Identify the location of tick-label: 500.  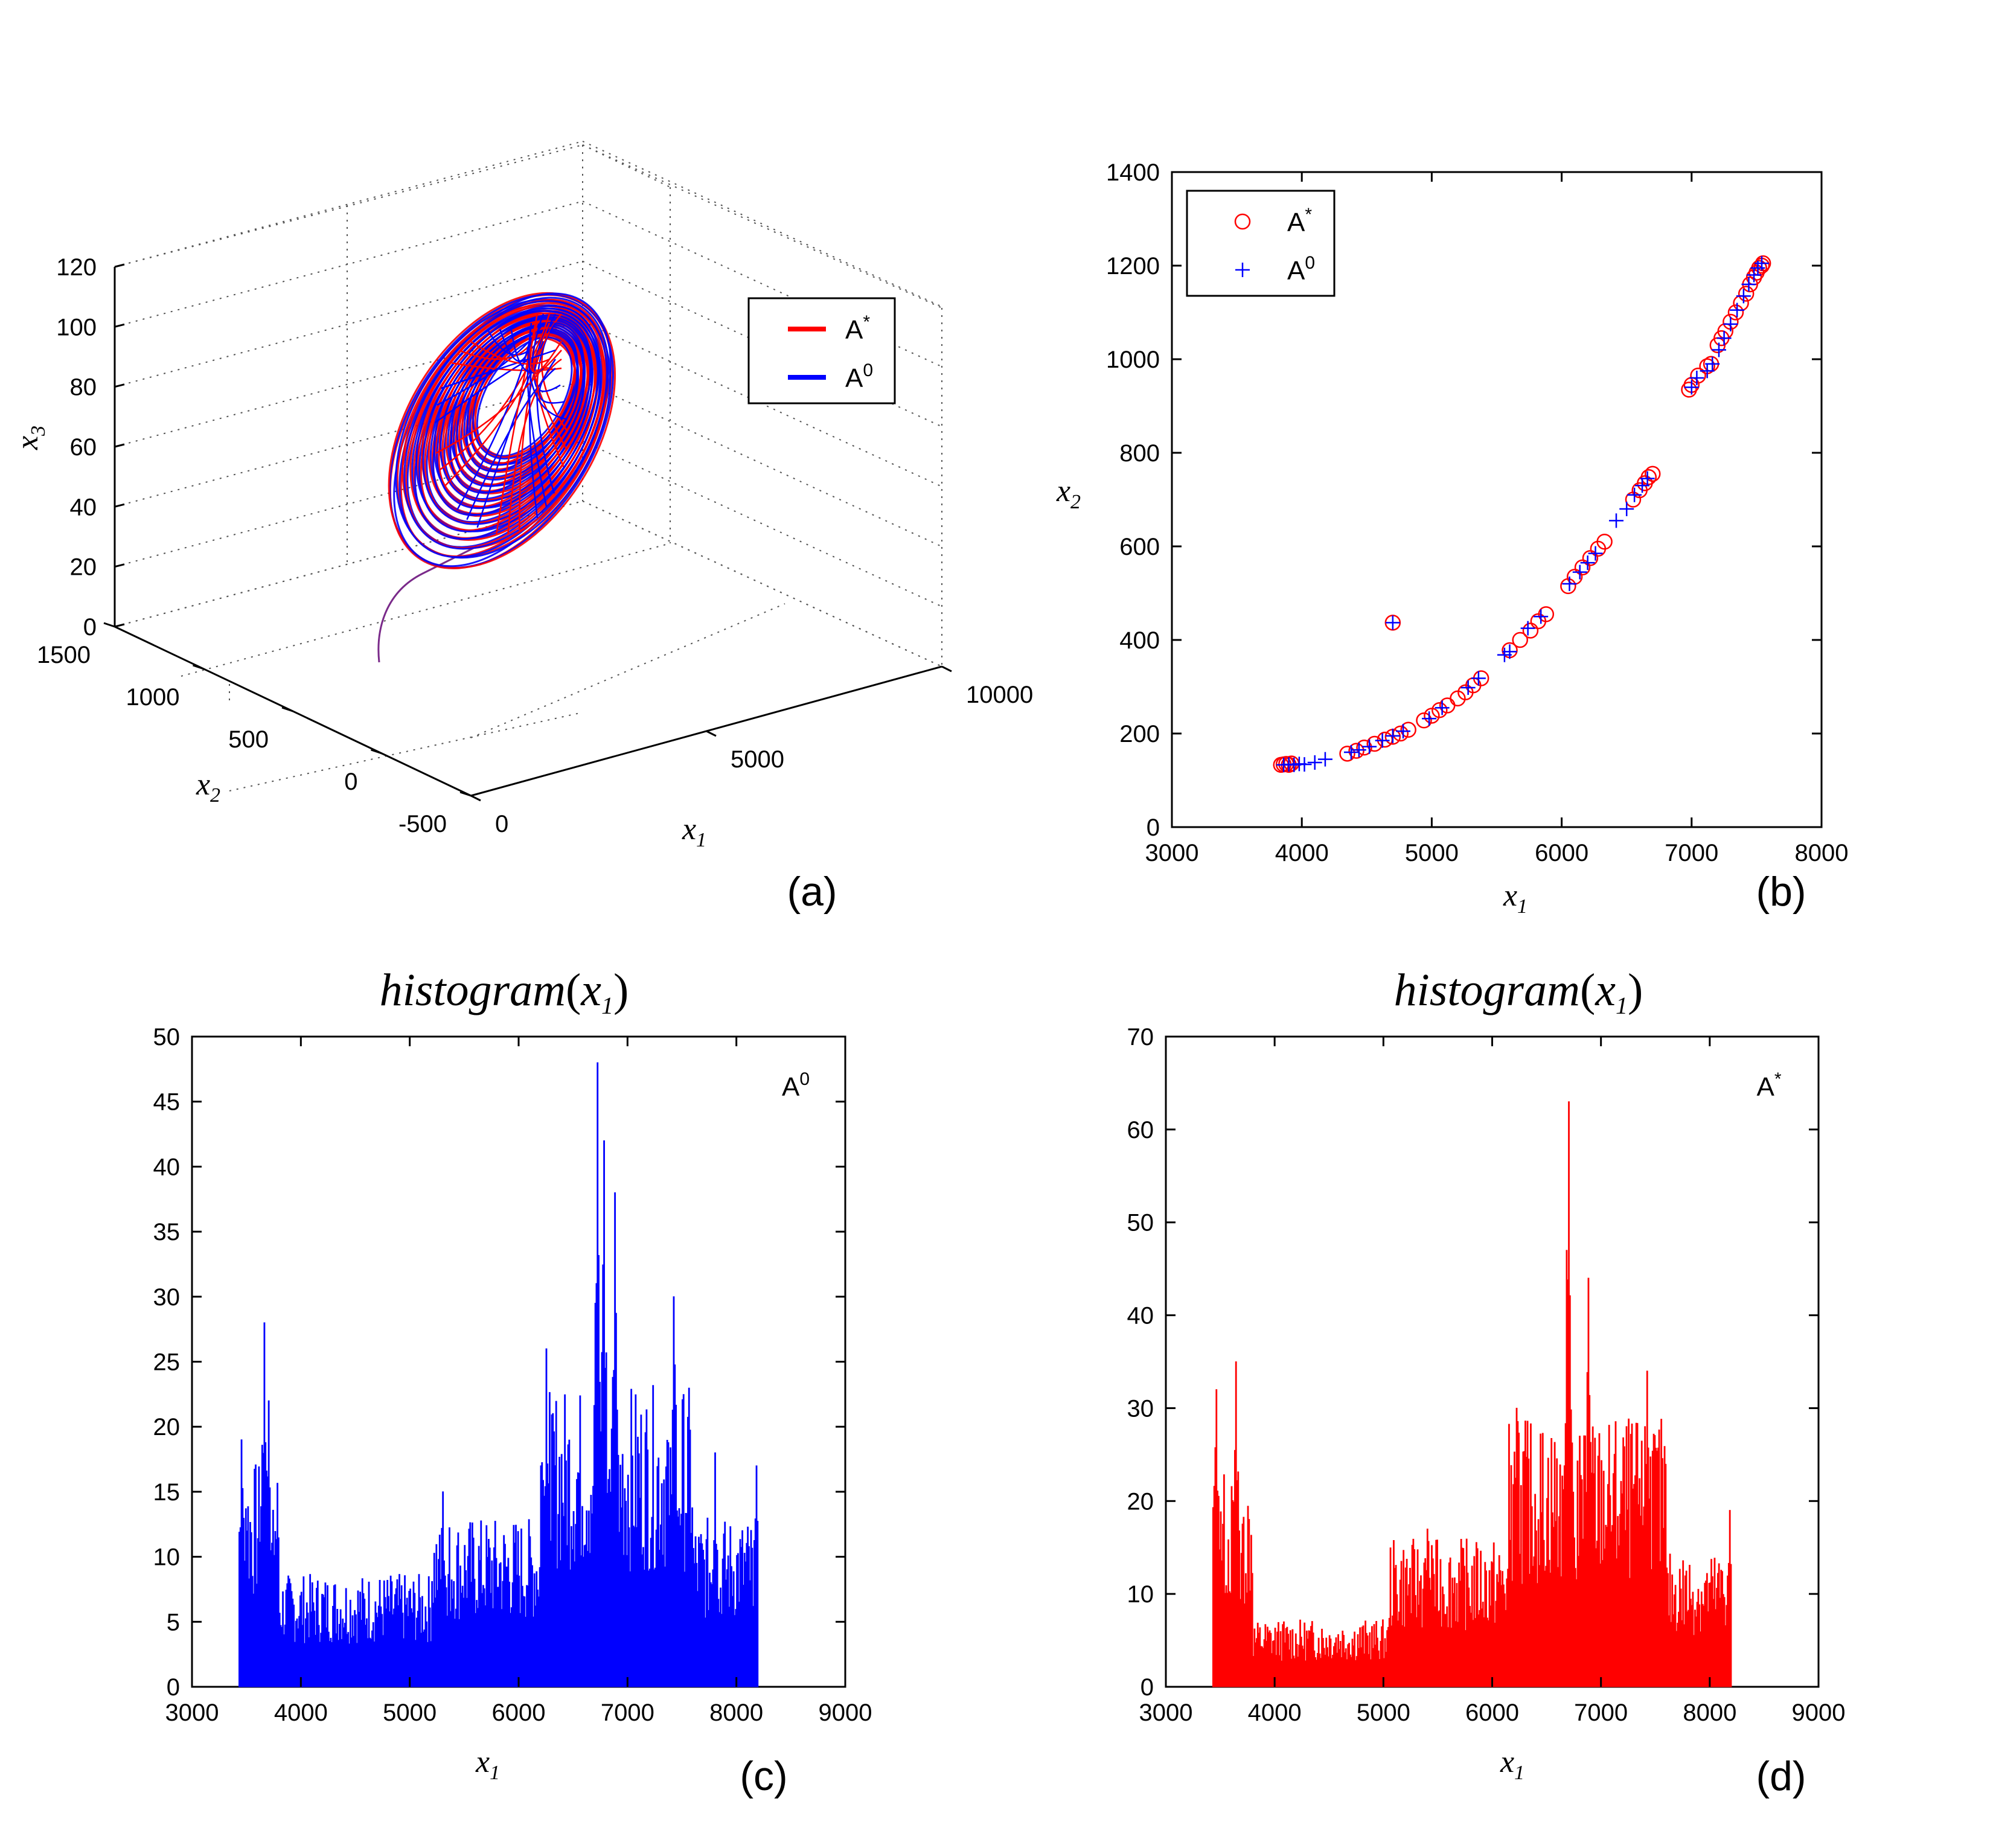
(248, 739).